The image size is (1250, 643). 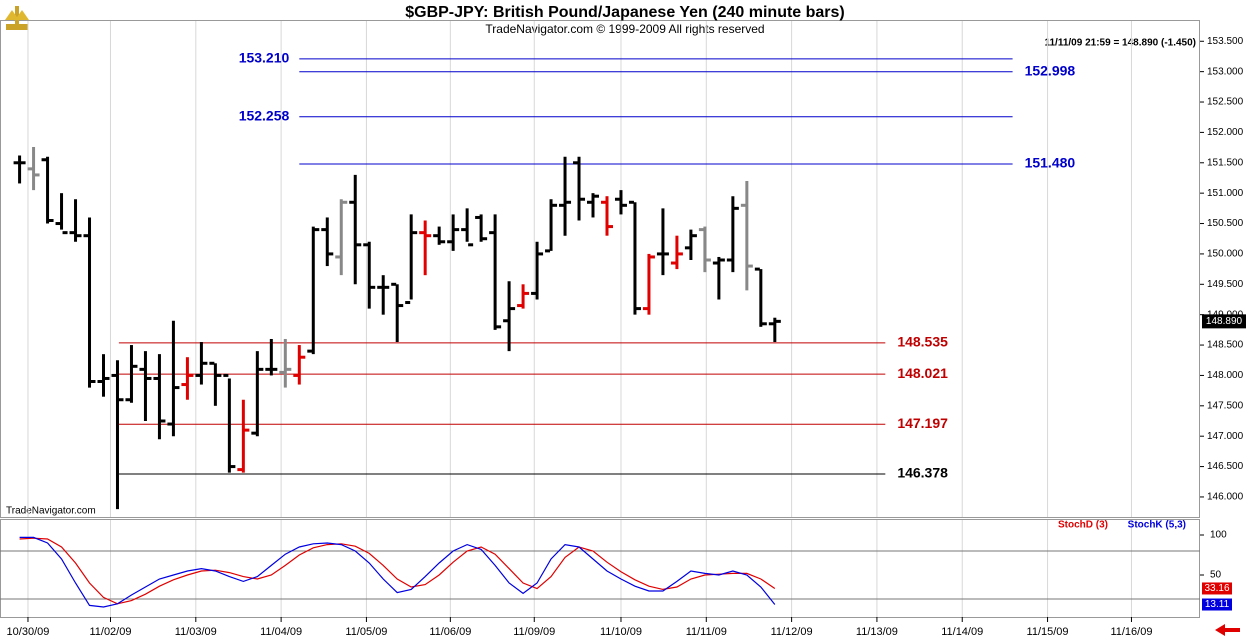 What do you see at coordinates (1225, 71) in the screenshot?
I see `y-tick-label: 153.000` at bounding box center [1225, 71].